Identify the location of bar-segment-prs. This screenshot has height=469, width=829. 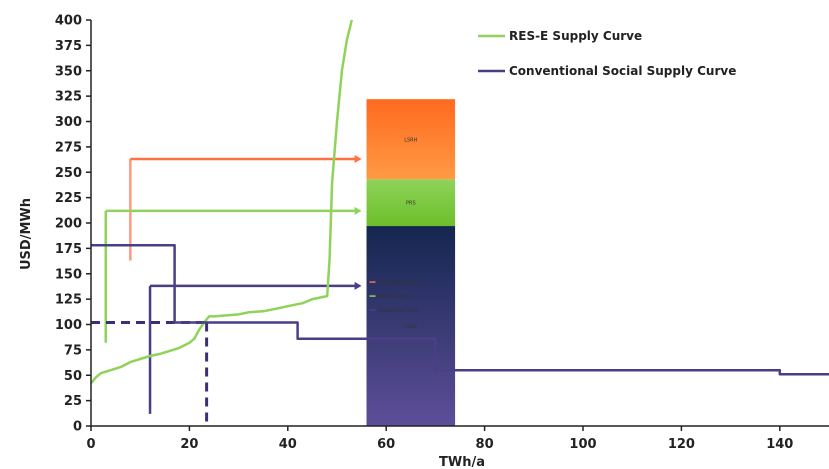
(411, 203).